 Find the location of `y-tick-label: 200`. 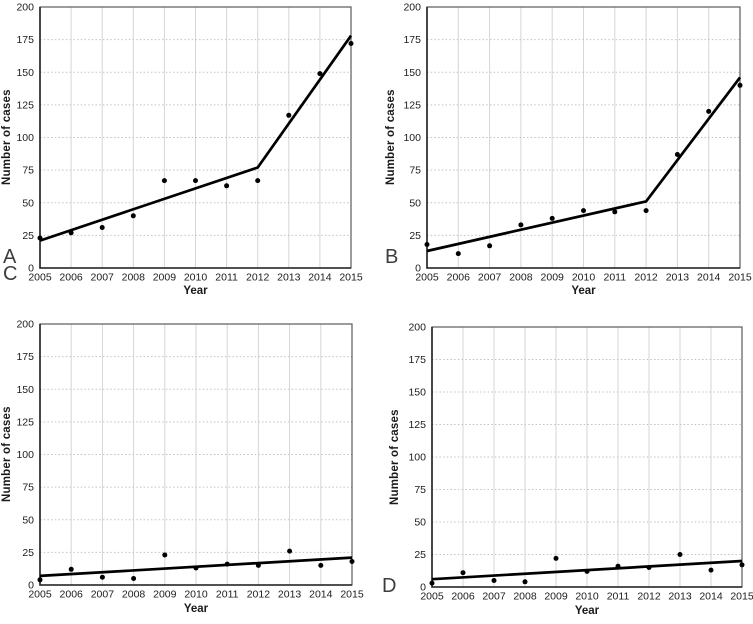

y-tick-label: 200 is located at coordinates (25, 325).